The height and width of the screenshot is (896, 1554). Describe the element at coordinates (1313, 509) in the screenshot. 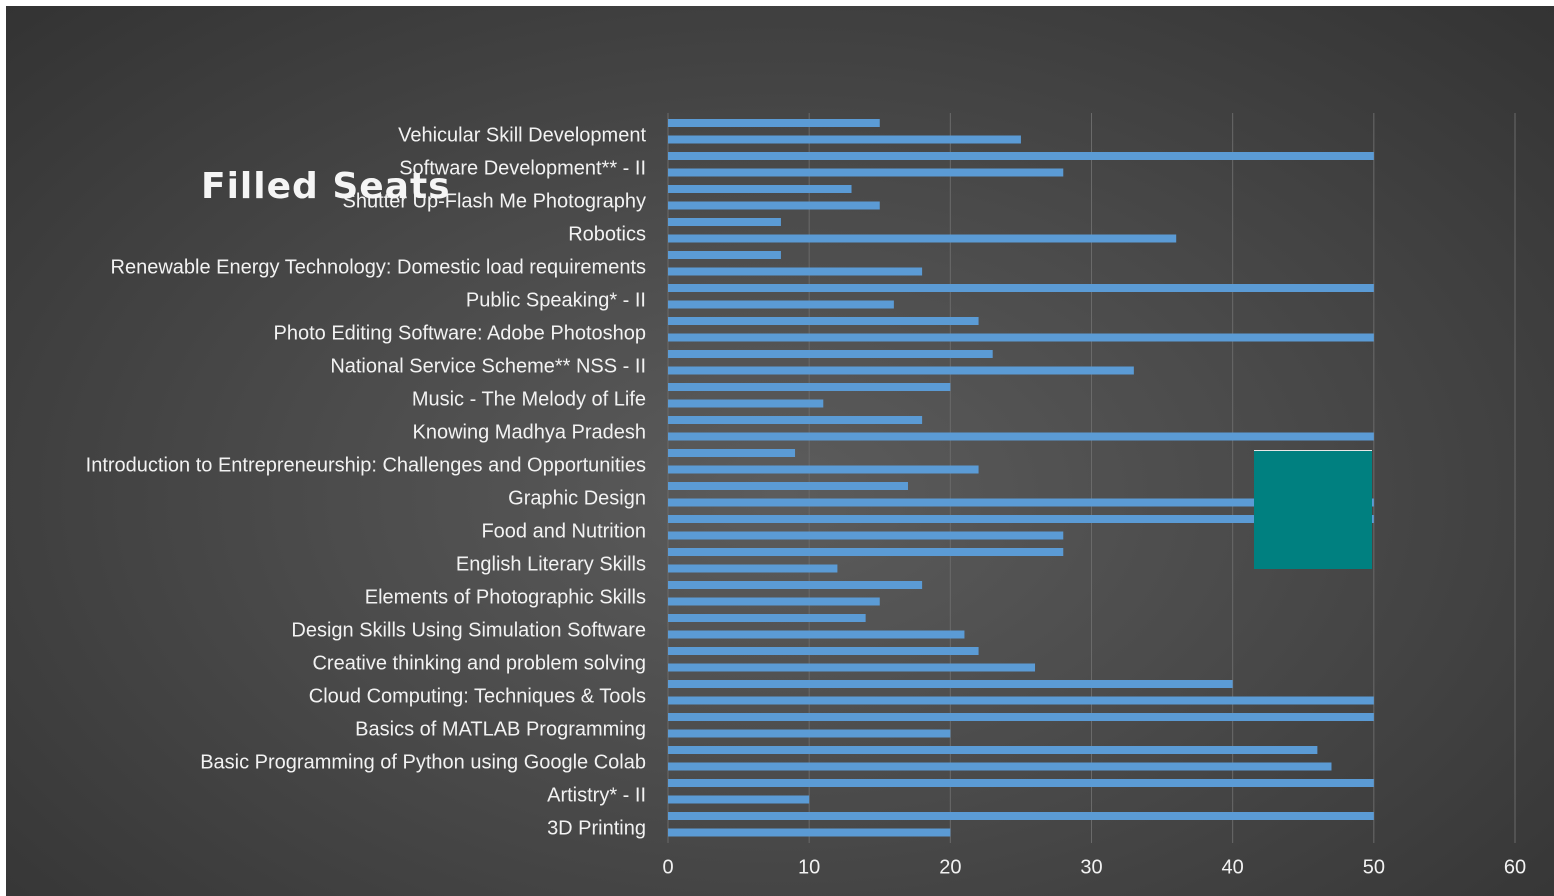

I see `overlay-box` at that location.